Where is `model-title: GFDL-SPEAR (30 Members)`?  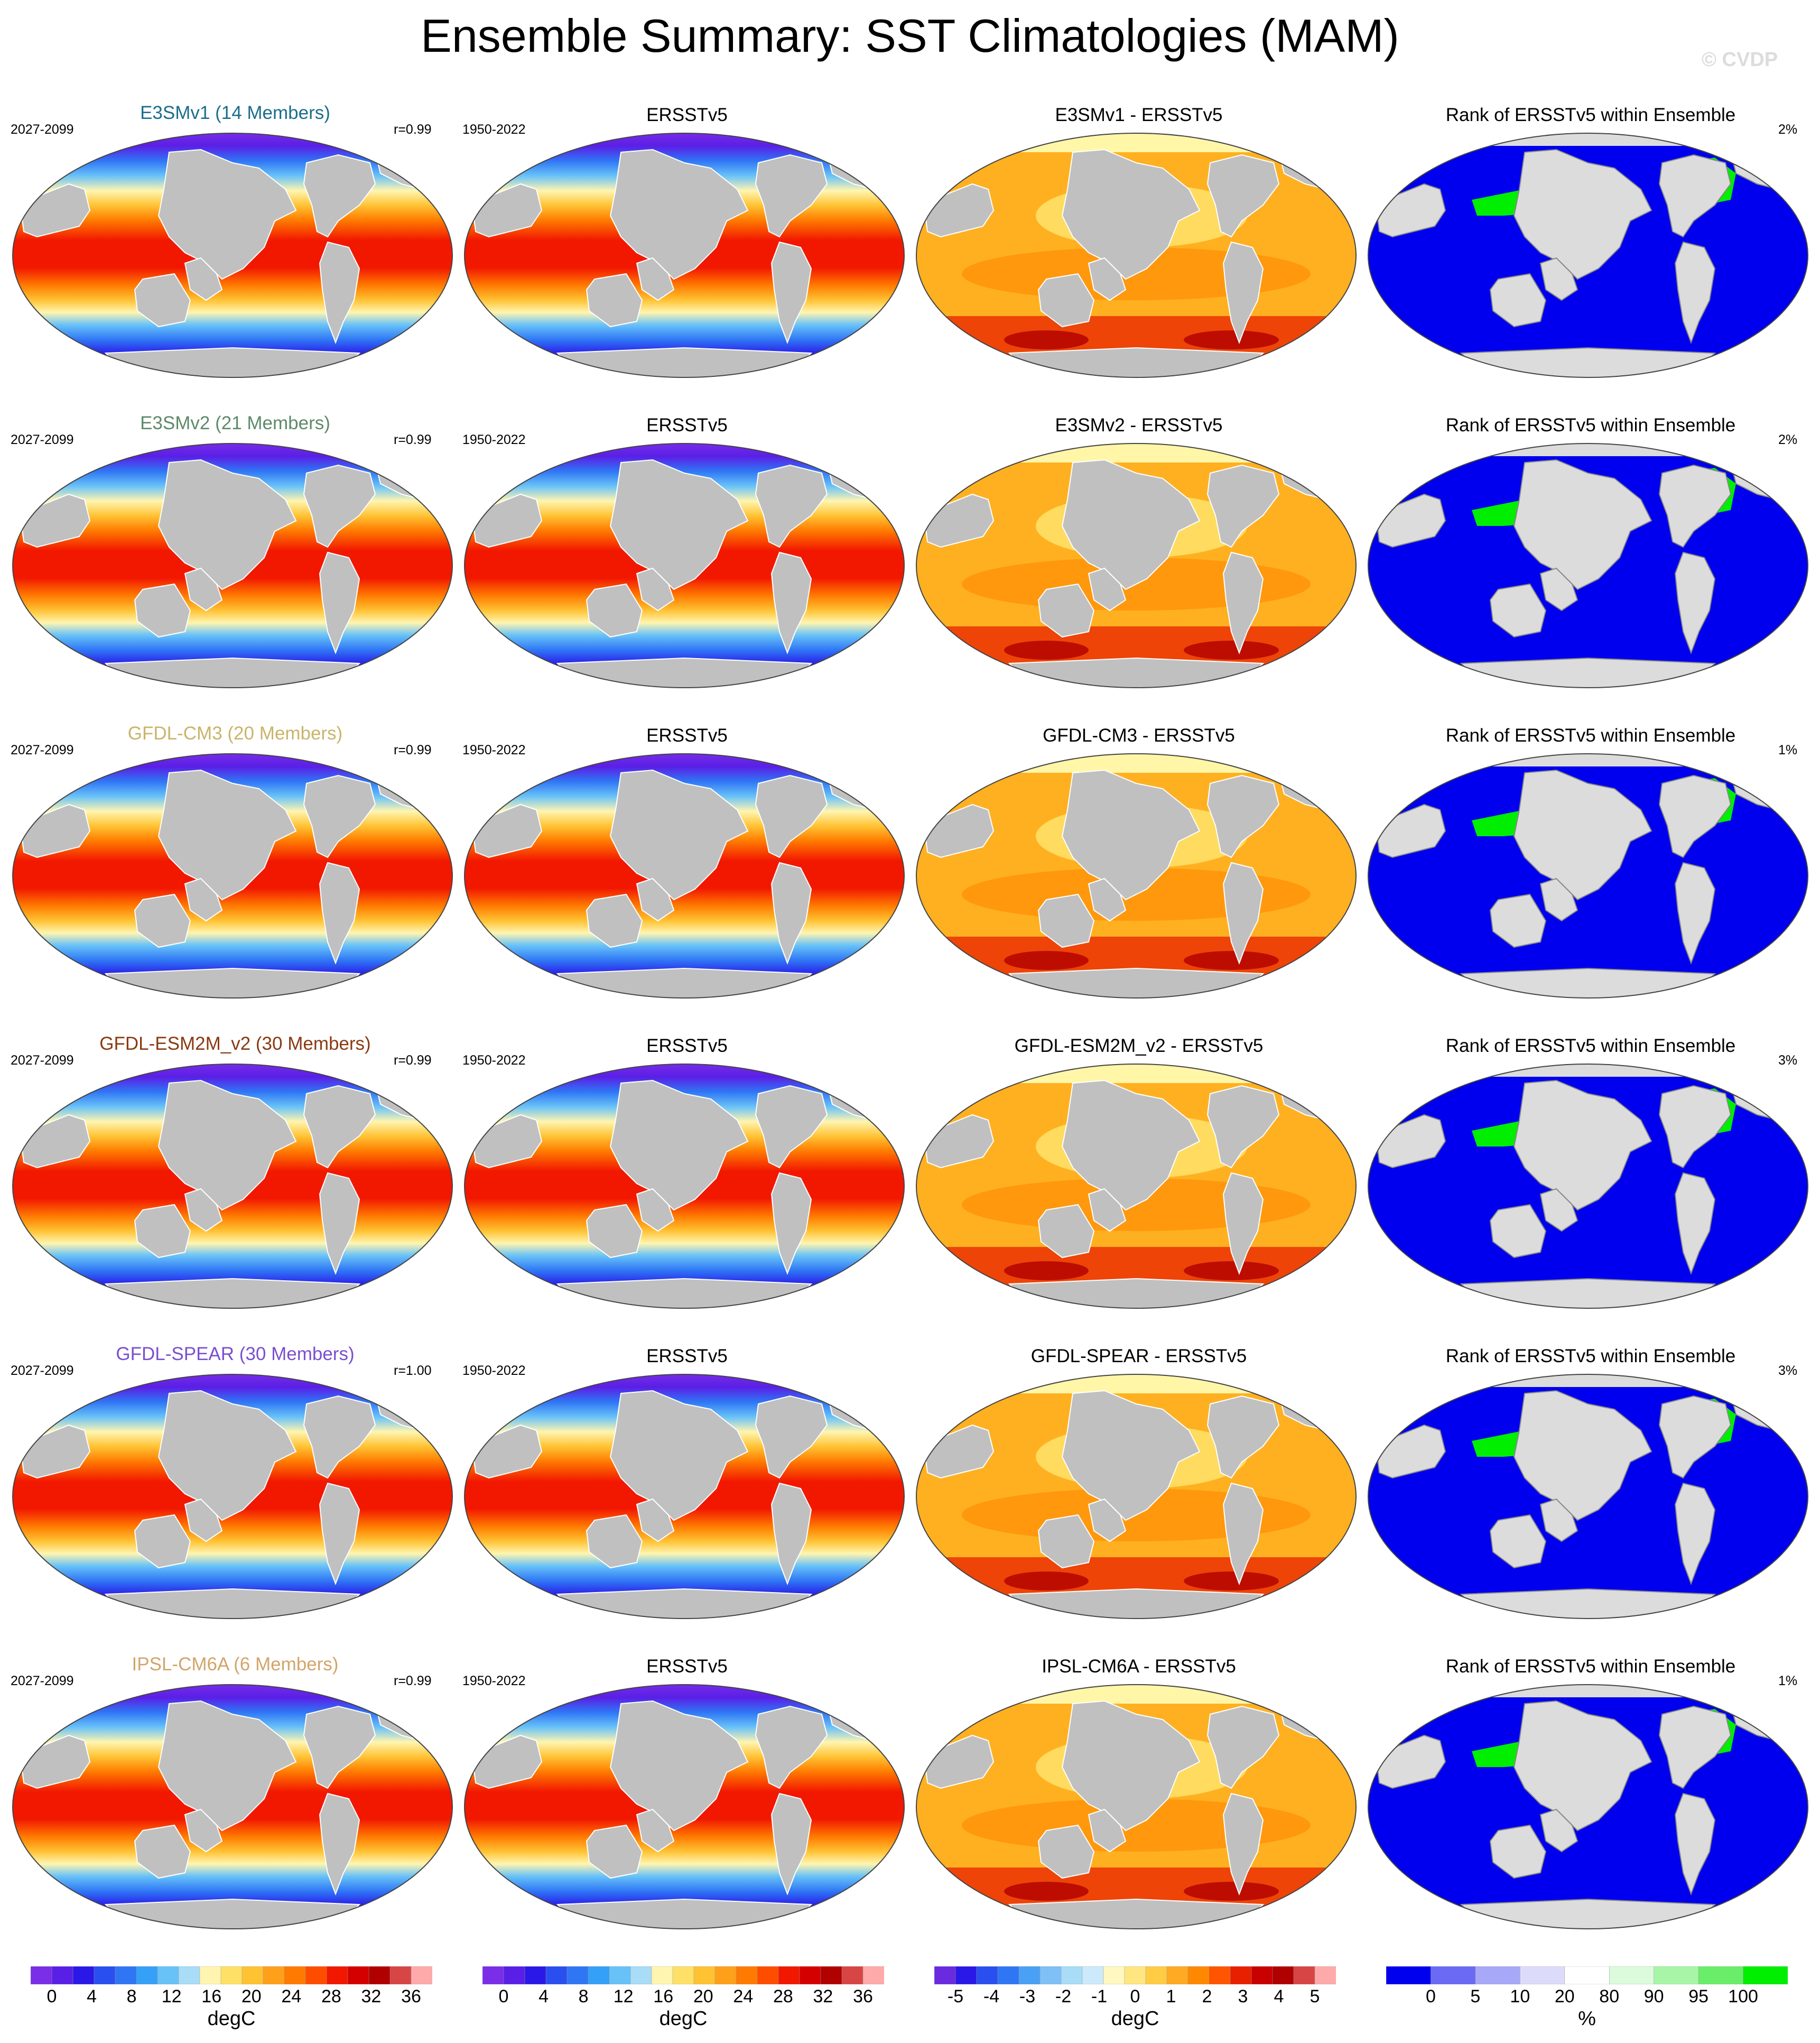
model-title: GFDL-SPEAR (30 Members) is located at coordinates (235, 1354).